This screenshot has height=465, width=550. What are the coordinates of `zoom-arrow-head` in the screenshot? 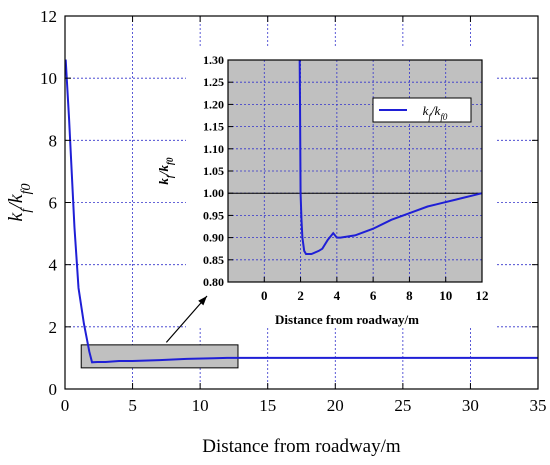 It's located at (202, 301).